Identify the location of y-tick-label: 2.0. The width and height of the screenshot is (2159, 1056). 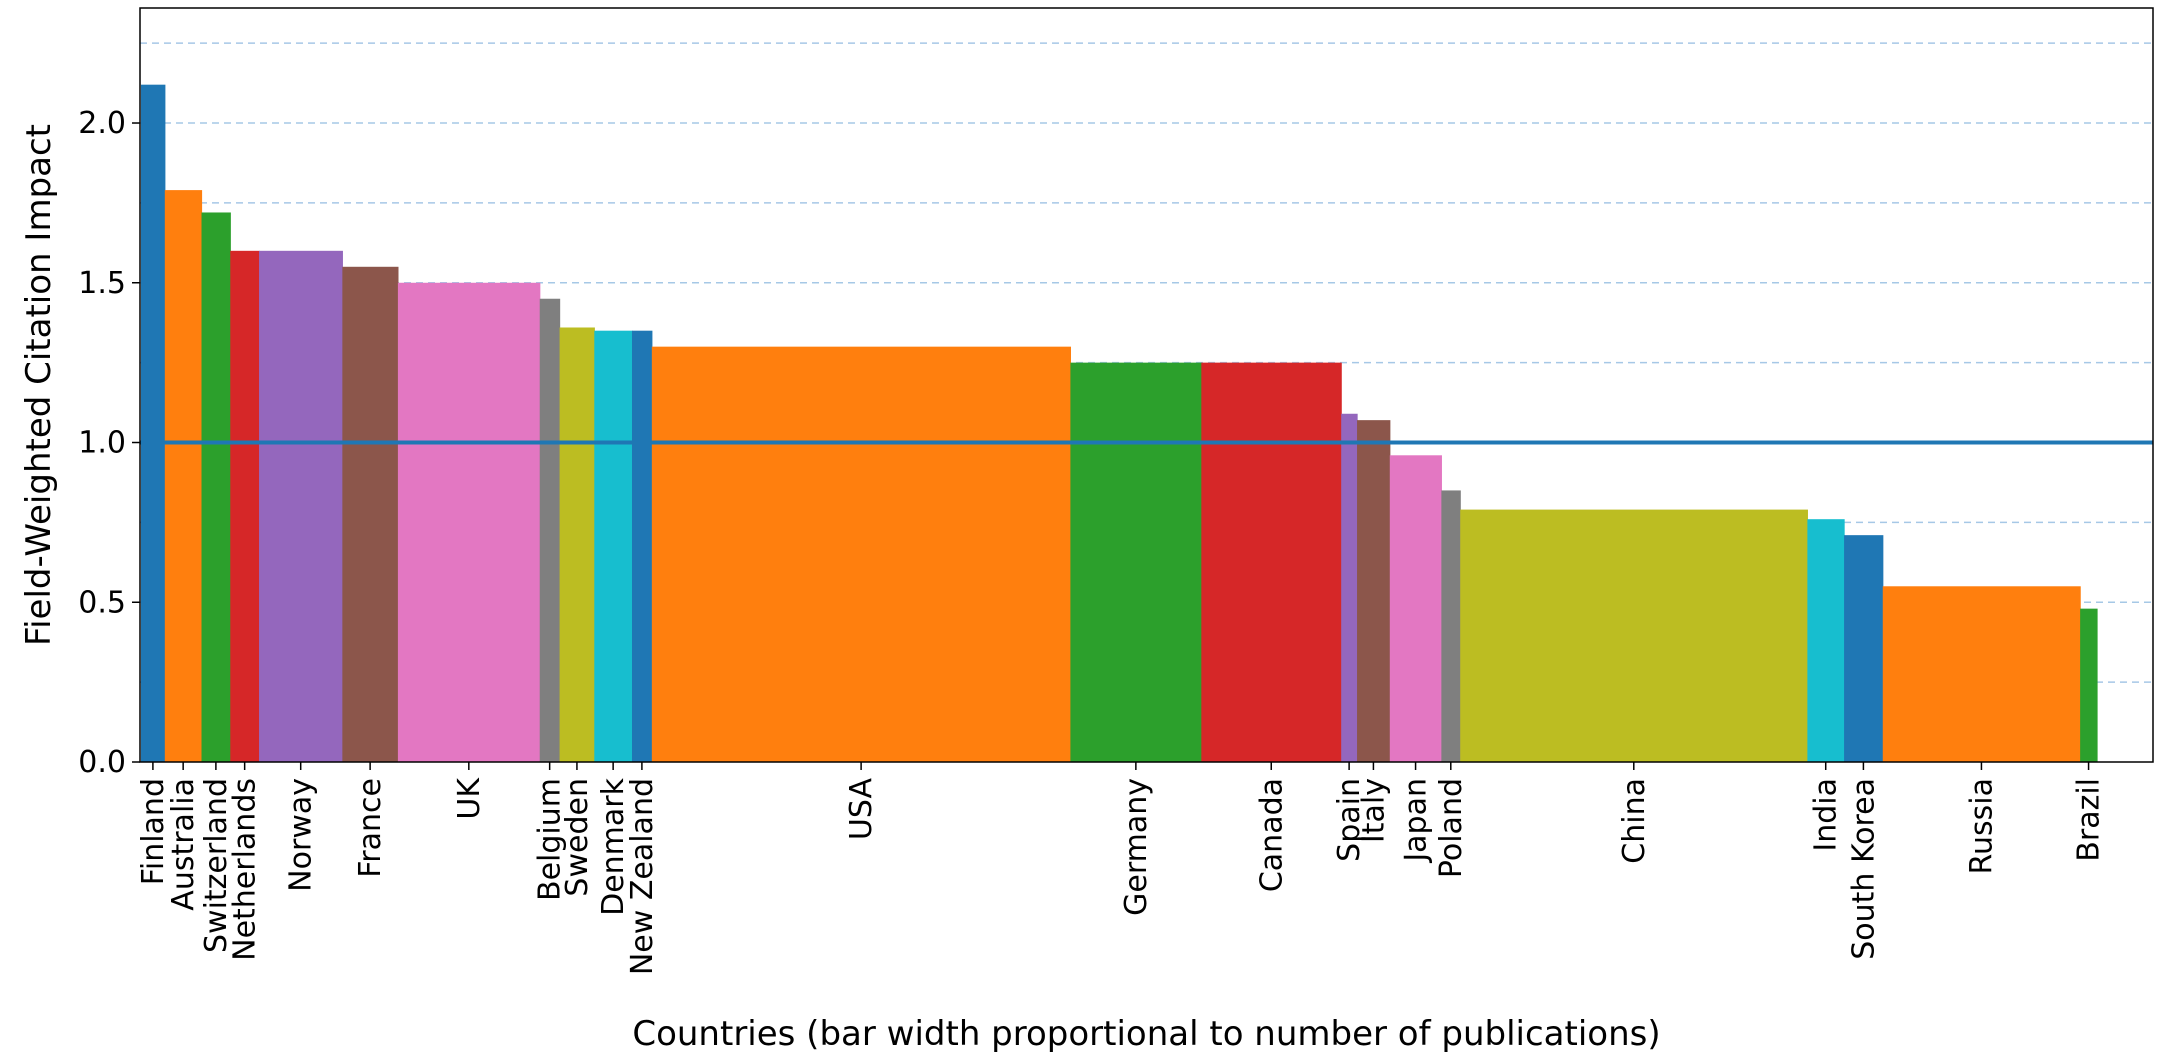
(102, 123).